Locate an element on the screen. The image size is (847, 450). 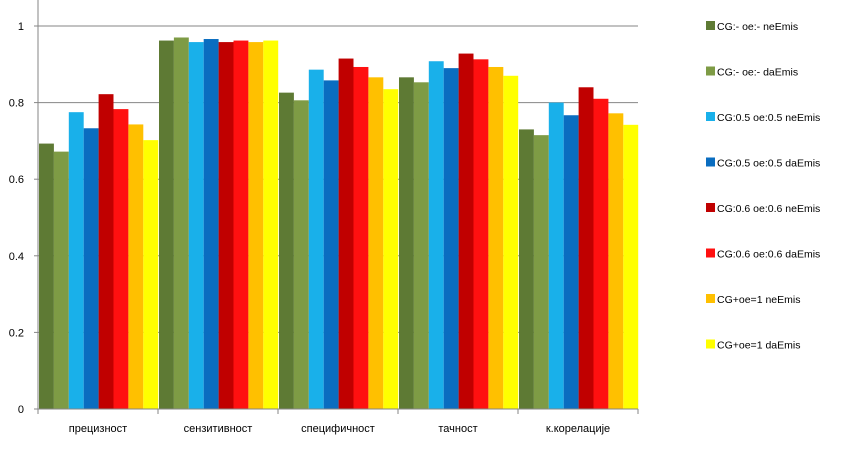
legend-label: CG:0.5 oe:0.5 neEmis is located at coordinates (768, 118).